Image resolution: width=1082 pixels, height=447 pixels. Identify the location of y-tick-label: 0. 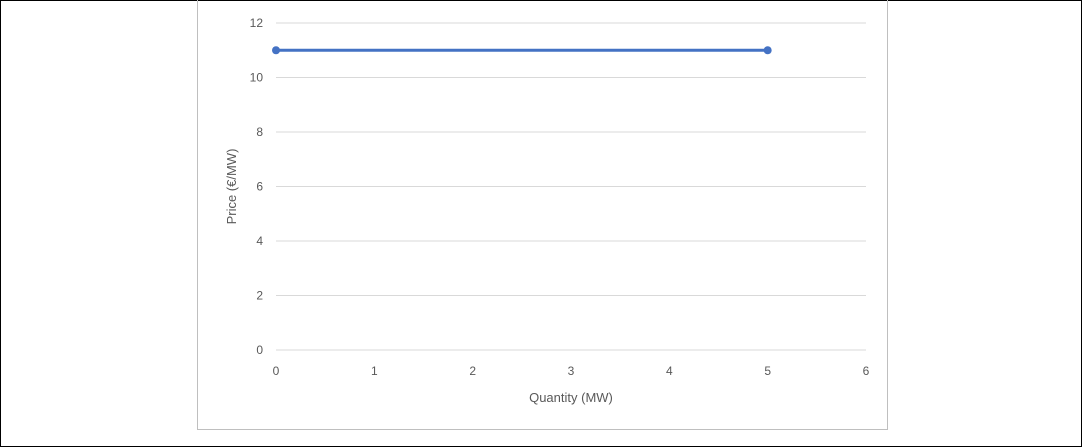
(259, 350).